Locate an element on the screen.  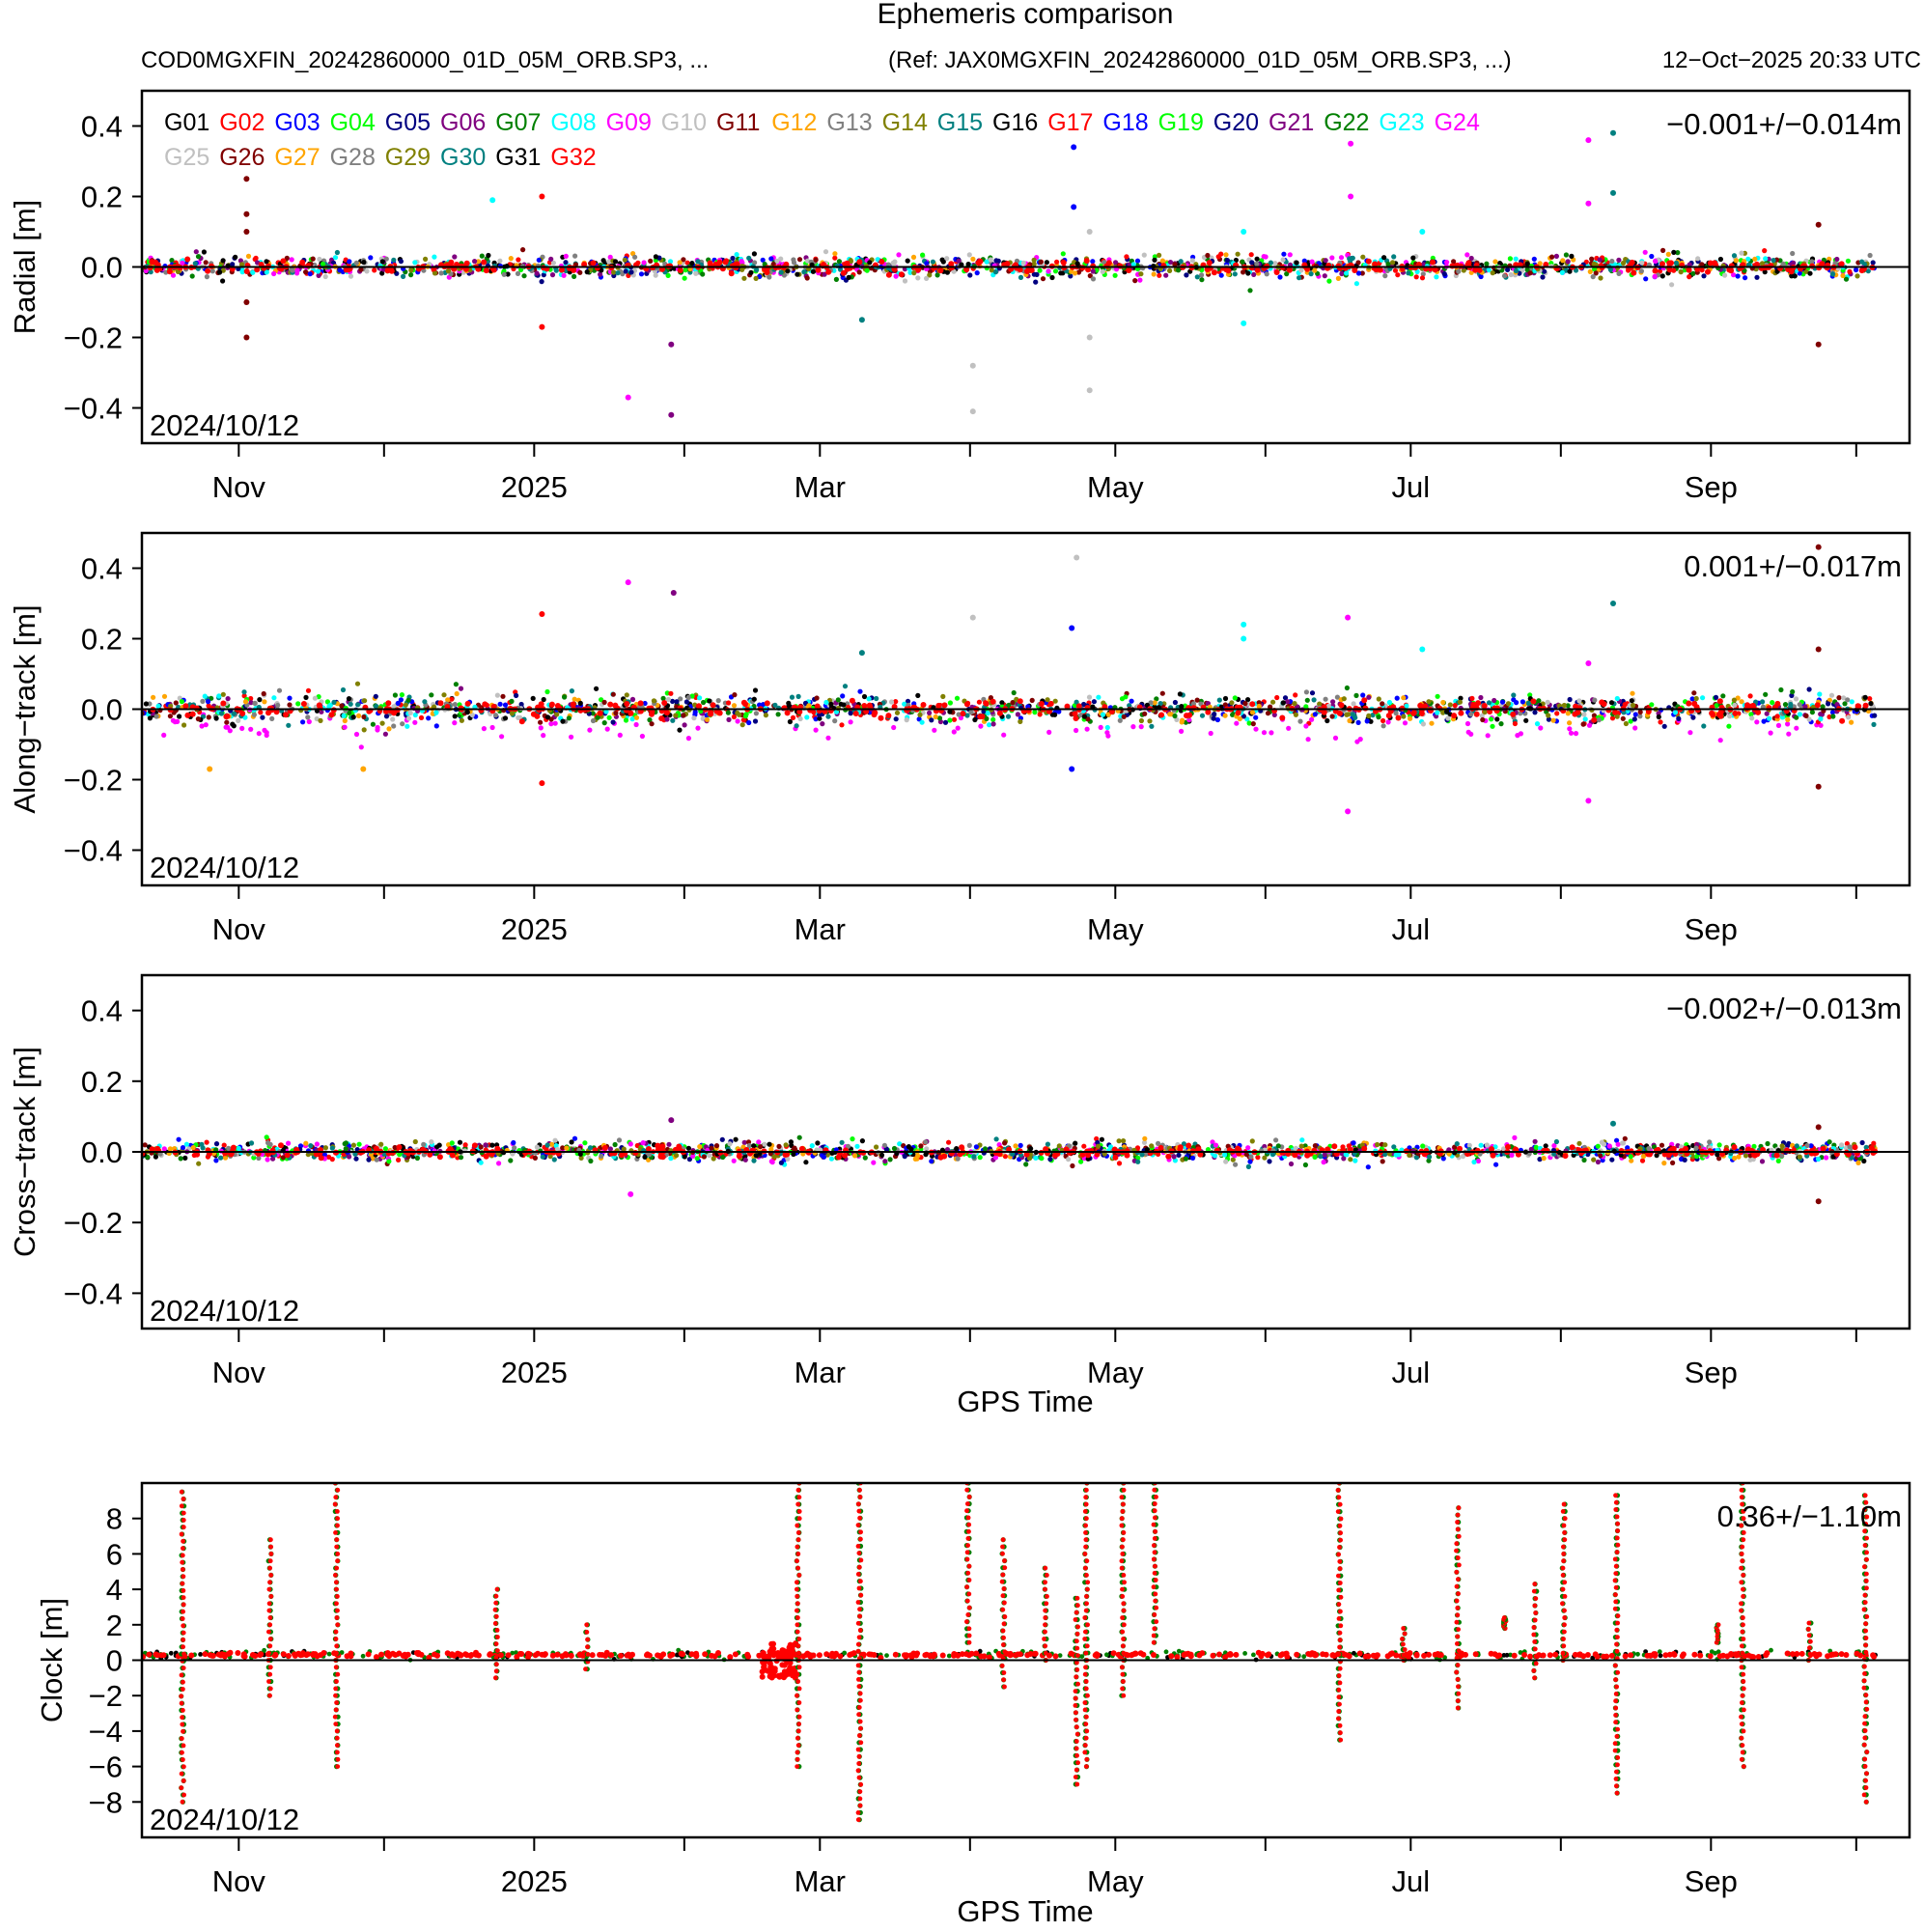
y-axis-label: Along−track [m] is located at coordinates (25, 708).